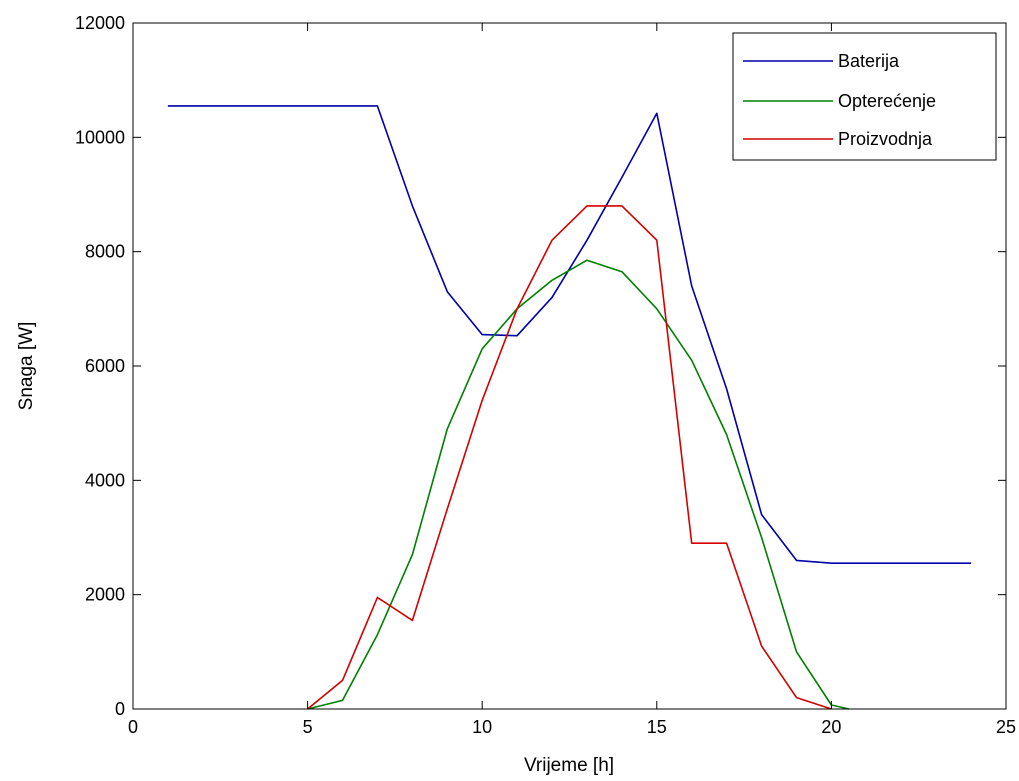 The height and width of the screenshot is (781, 1019). What do you see at coordinates (569, 765) in the screenshot?
I see `x-axis-label: Vrijeme [h]` at bounding box center [569, 765].